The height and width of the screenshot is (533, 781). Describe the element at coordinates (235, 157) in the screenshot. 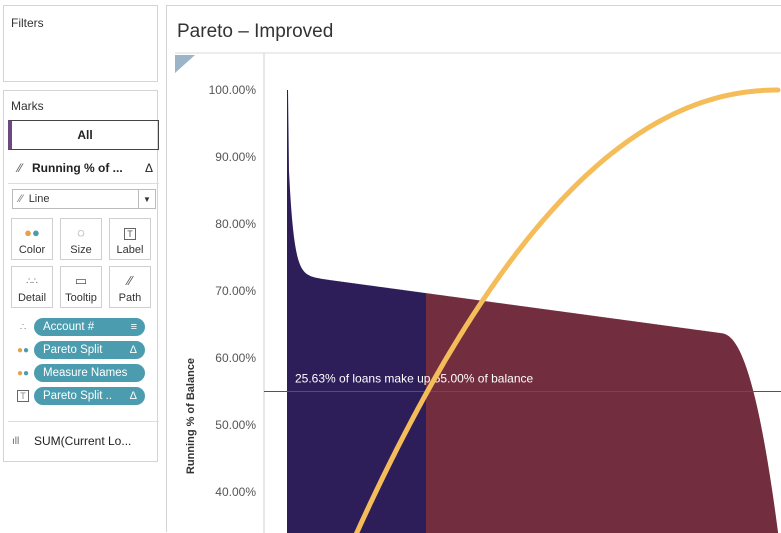

I see `y-tick-label: 90.00%` at that location.